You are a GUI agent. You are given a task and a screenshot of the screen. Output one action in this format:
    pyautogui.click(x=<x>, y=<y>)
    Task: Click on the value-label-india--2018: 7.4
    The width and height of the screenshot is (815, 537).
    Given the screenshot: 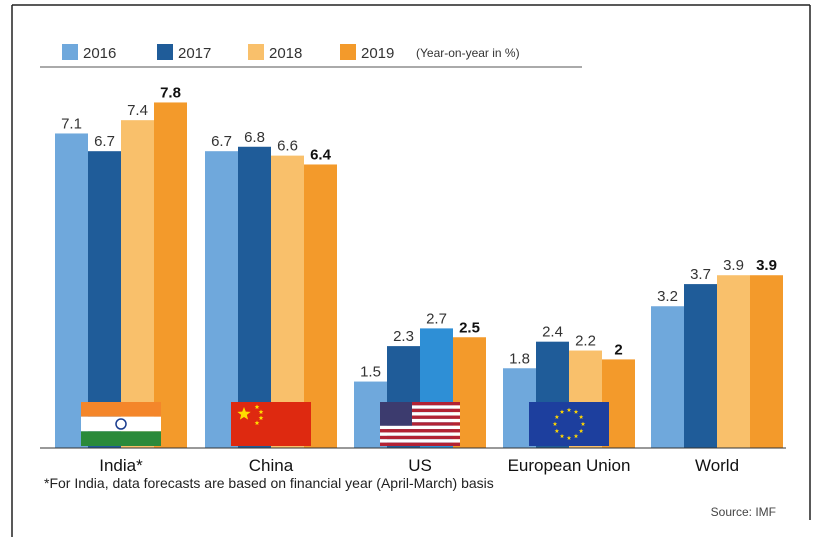 What is the action you would take?
    pyautogui.click(x=137, y=110)
    